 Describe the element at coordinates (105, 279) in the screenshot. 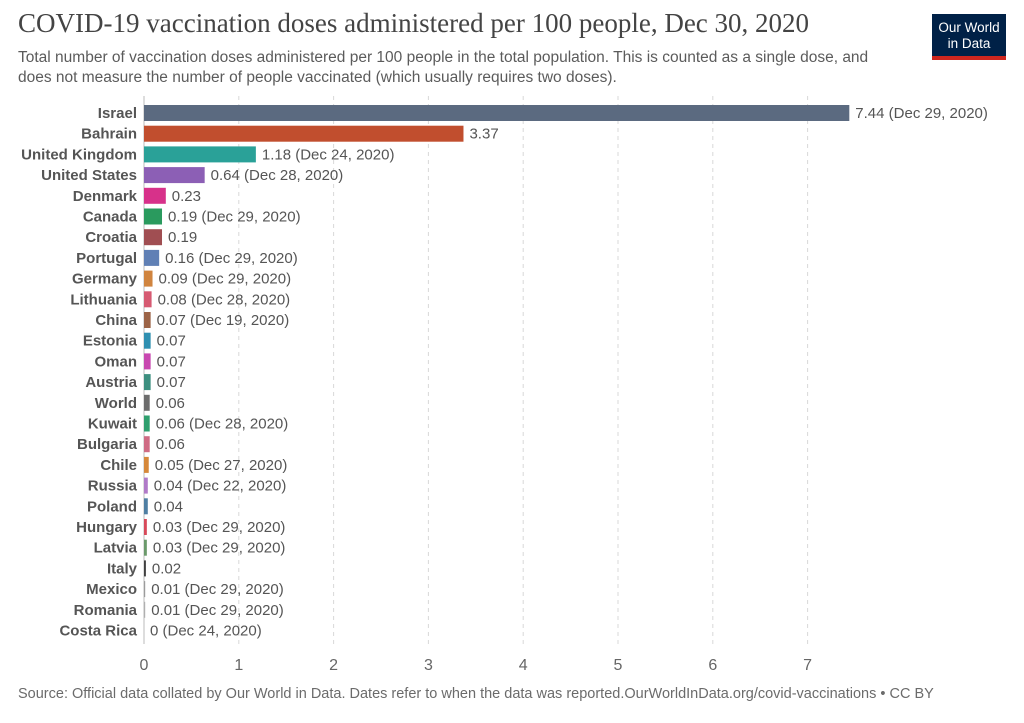

I see `category-label: Germany` at that location.